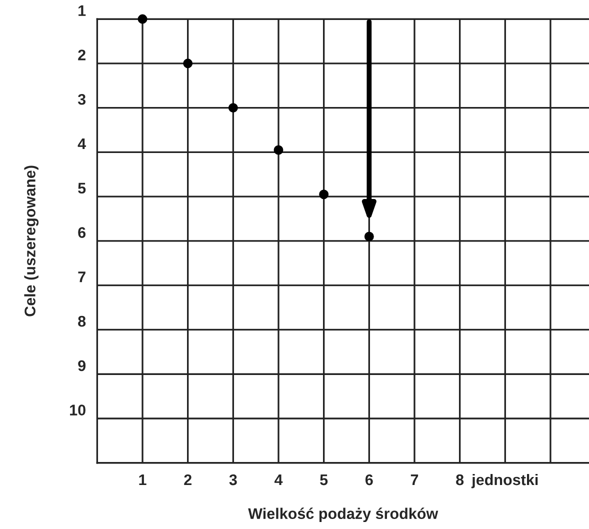 This screenshot has height=529, width=589. I want to click on y-axis-title: Cele (uszeregowane), so click(31, 241).